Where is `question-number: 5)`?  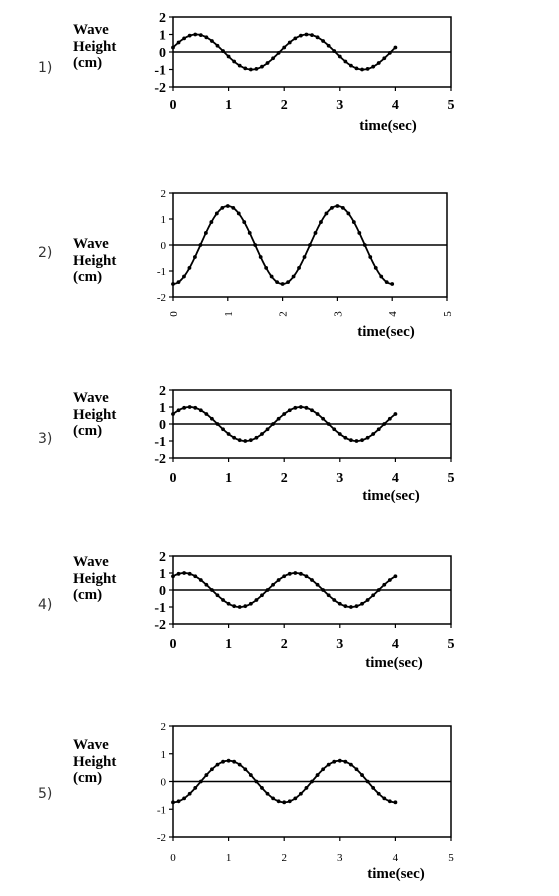
question-number: 5) is located at coordinates (45, 794).